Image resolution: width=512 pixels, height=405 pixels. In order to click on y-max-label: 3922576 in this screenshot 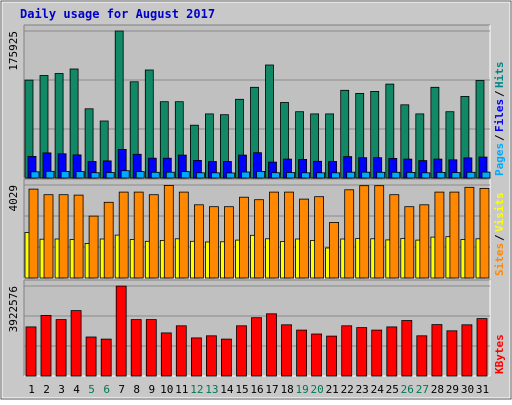, I will do `click(13, 309)`.